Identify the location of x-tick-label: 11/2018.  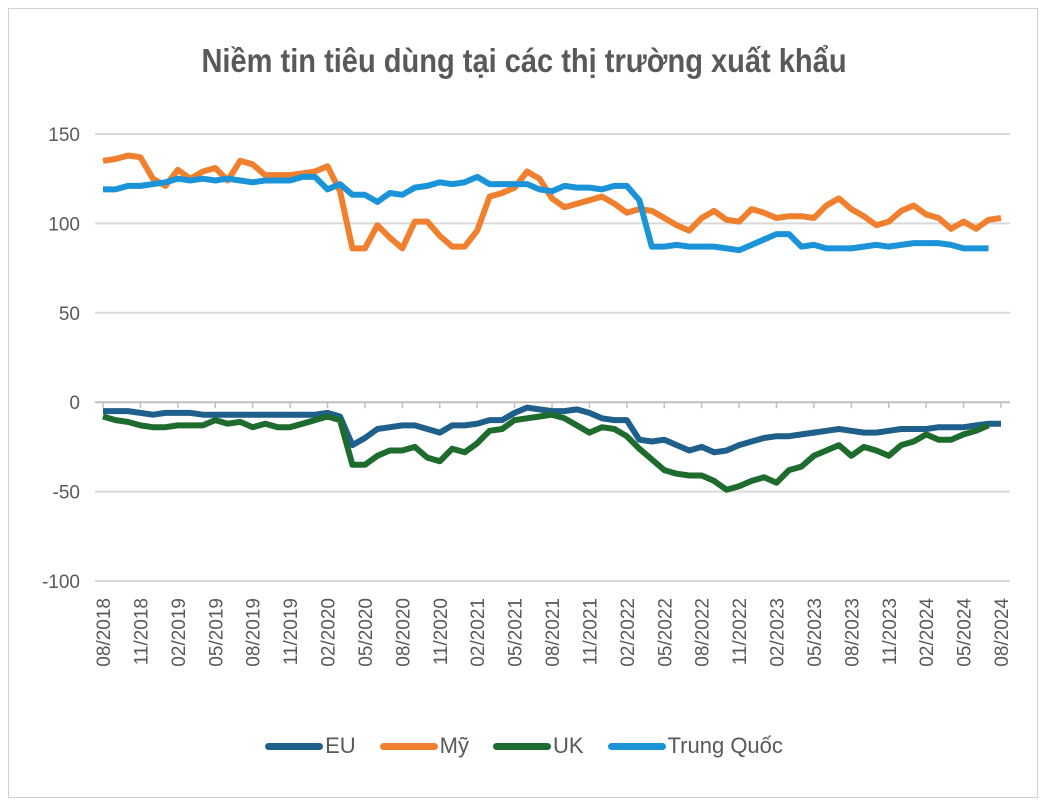
(141, 631).